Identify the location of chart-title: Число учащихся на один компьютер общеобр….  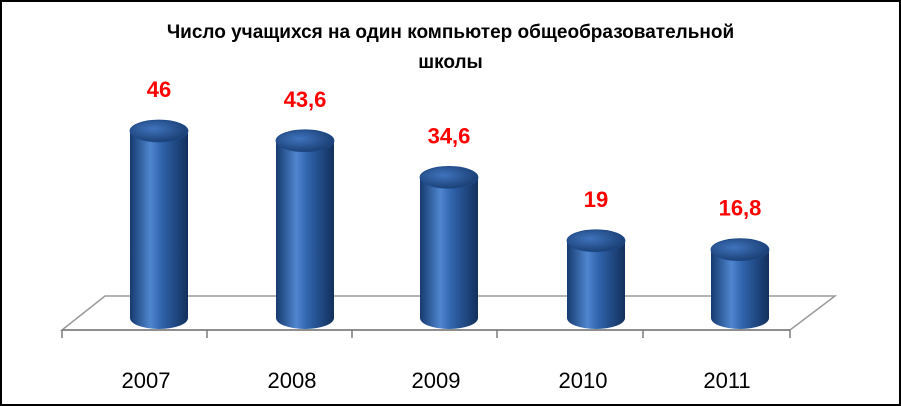
(450, 48).